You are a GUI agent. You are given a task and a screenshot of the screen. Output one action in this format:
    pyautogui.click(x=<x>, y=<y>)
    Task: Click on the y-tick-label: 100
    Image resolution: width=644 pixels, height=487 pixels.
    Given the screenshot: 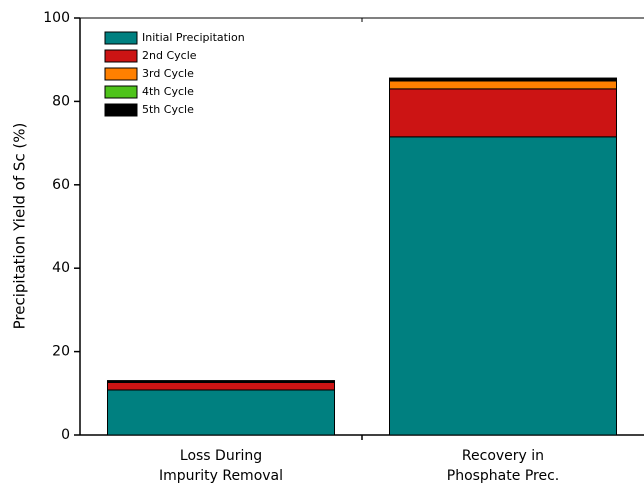 What is the action you would take?
    pyautogui.click(x=56, y=18)
    